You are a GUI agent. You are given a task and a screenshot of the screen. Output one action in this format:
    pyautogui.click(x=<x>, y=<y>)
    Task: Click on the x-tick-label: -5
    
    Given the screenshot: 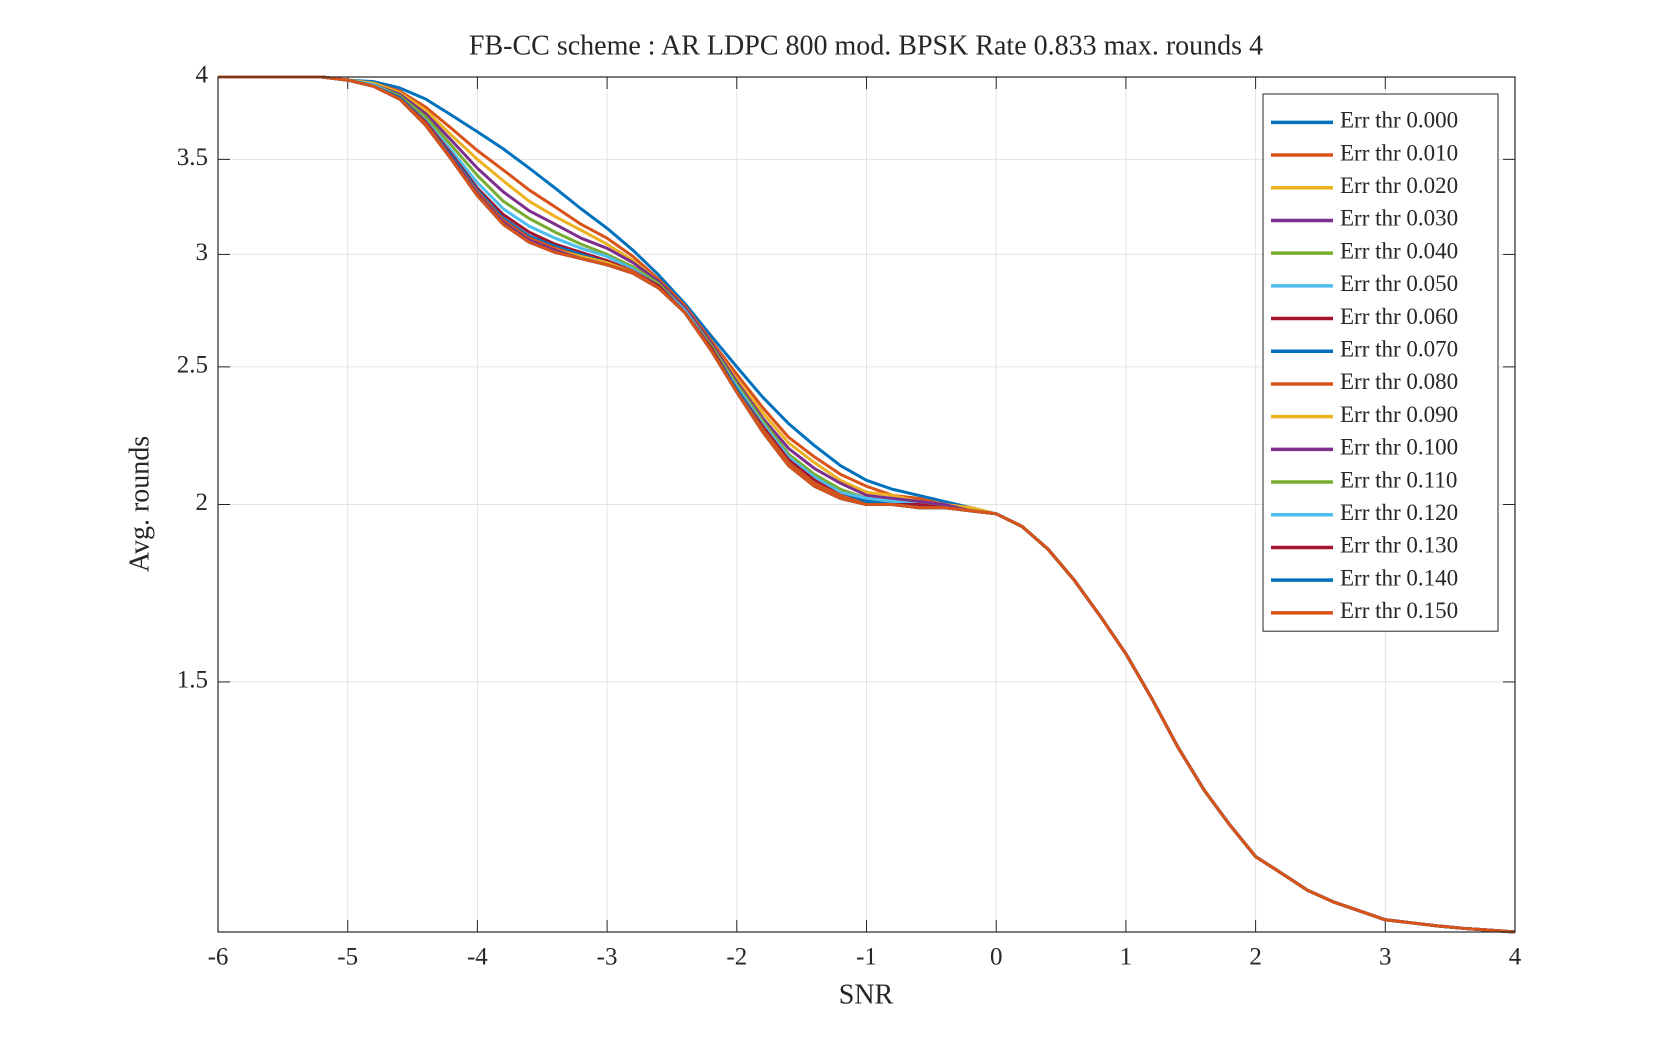 What is the action you would take?
    pyautogui.click(x=347, y=957)
    